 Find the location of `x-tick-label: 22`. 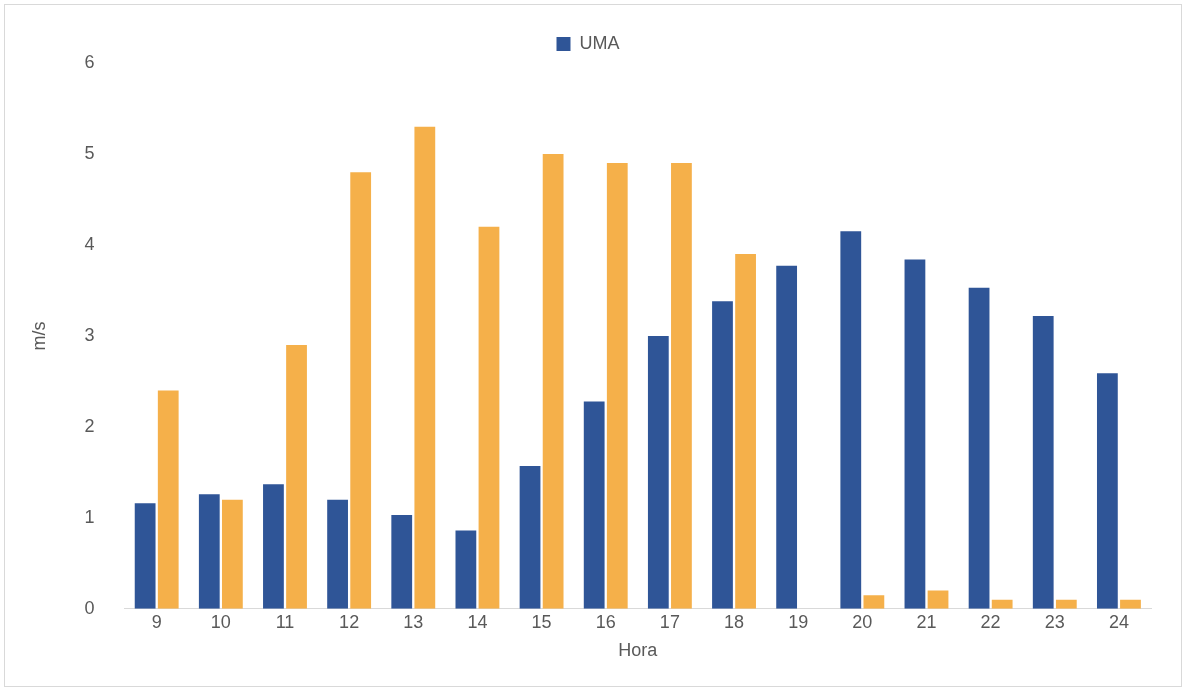

x-tick-label: 22 is located at coordinates (990, 621).